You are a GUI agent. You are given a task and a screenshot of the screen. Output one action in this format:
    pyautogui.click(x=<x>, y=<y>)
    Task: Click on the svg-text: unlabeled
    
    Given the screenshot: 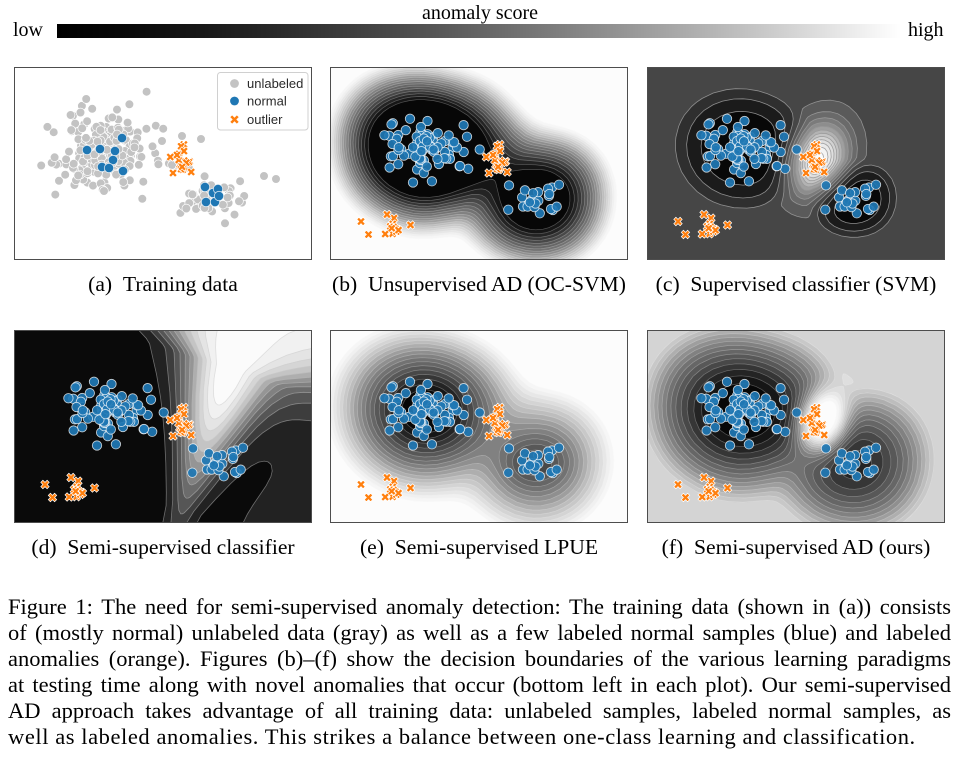 What is the action you would take?
    pyautogui.click(x=275, y=83)
    